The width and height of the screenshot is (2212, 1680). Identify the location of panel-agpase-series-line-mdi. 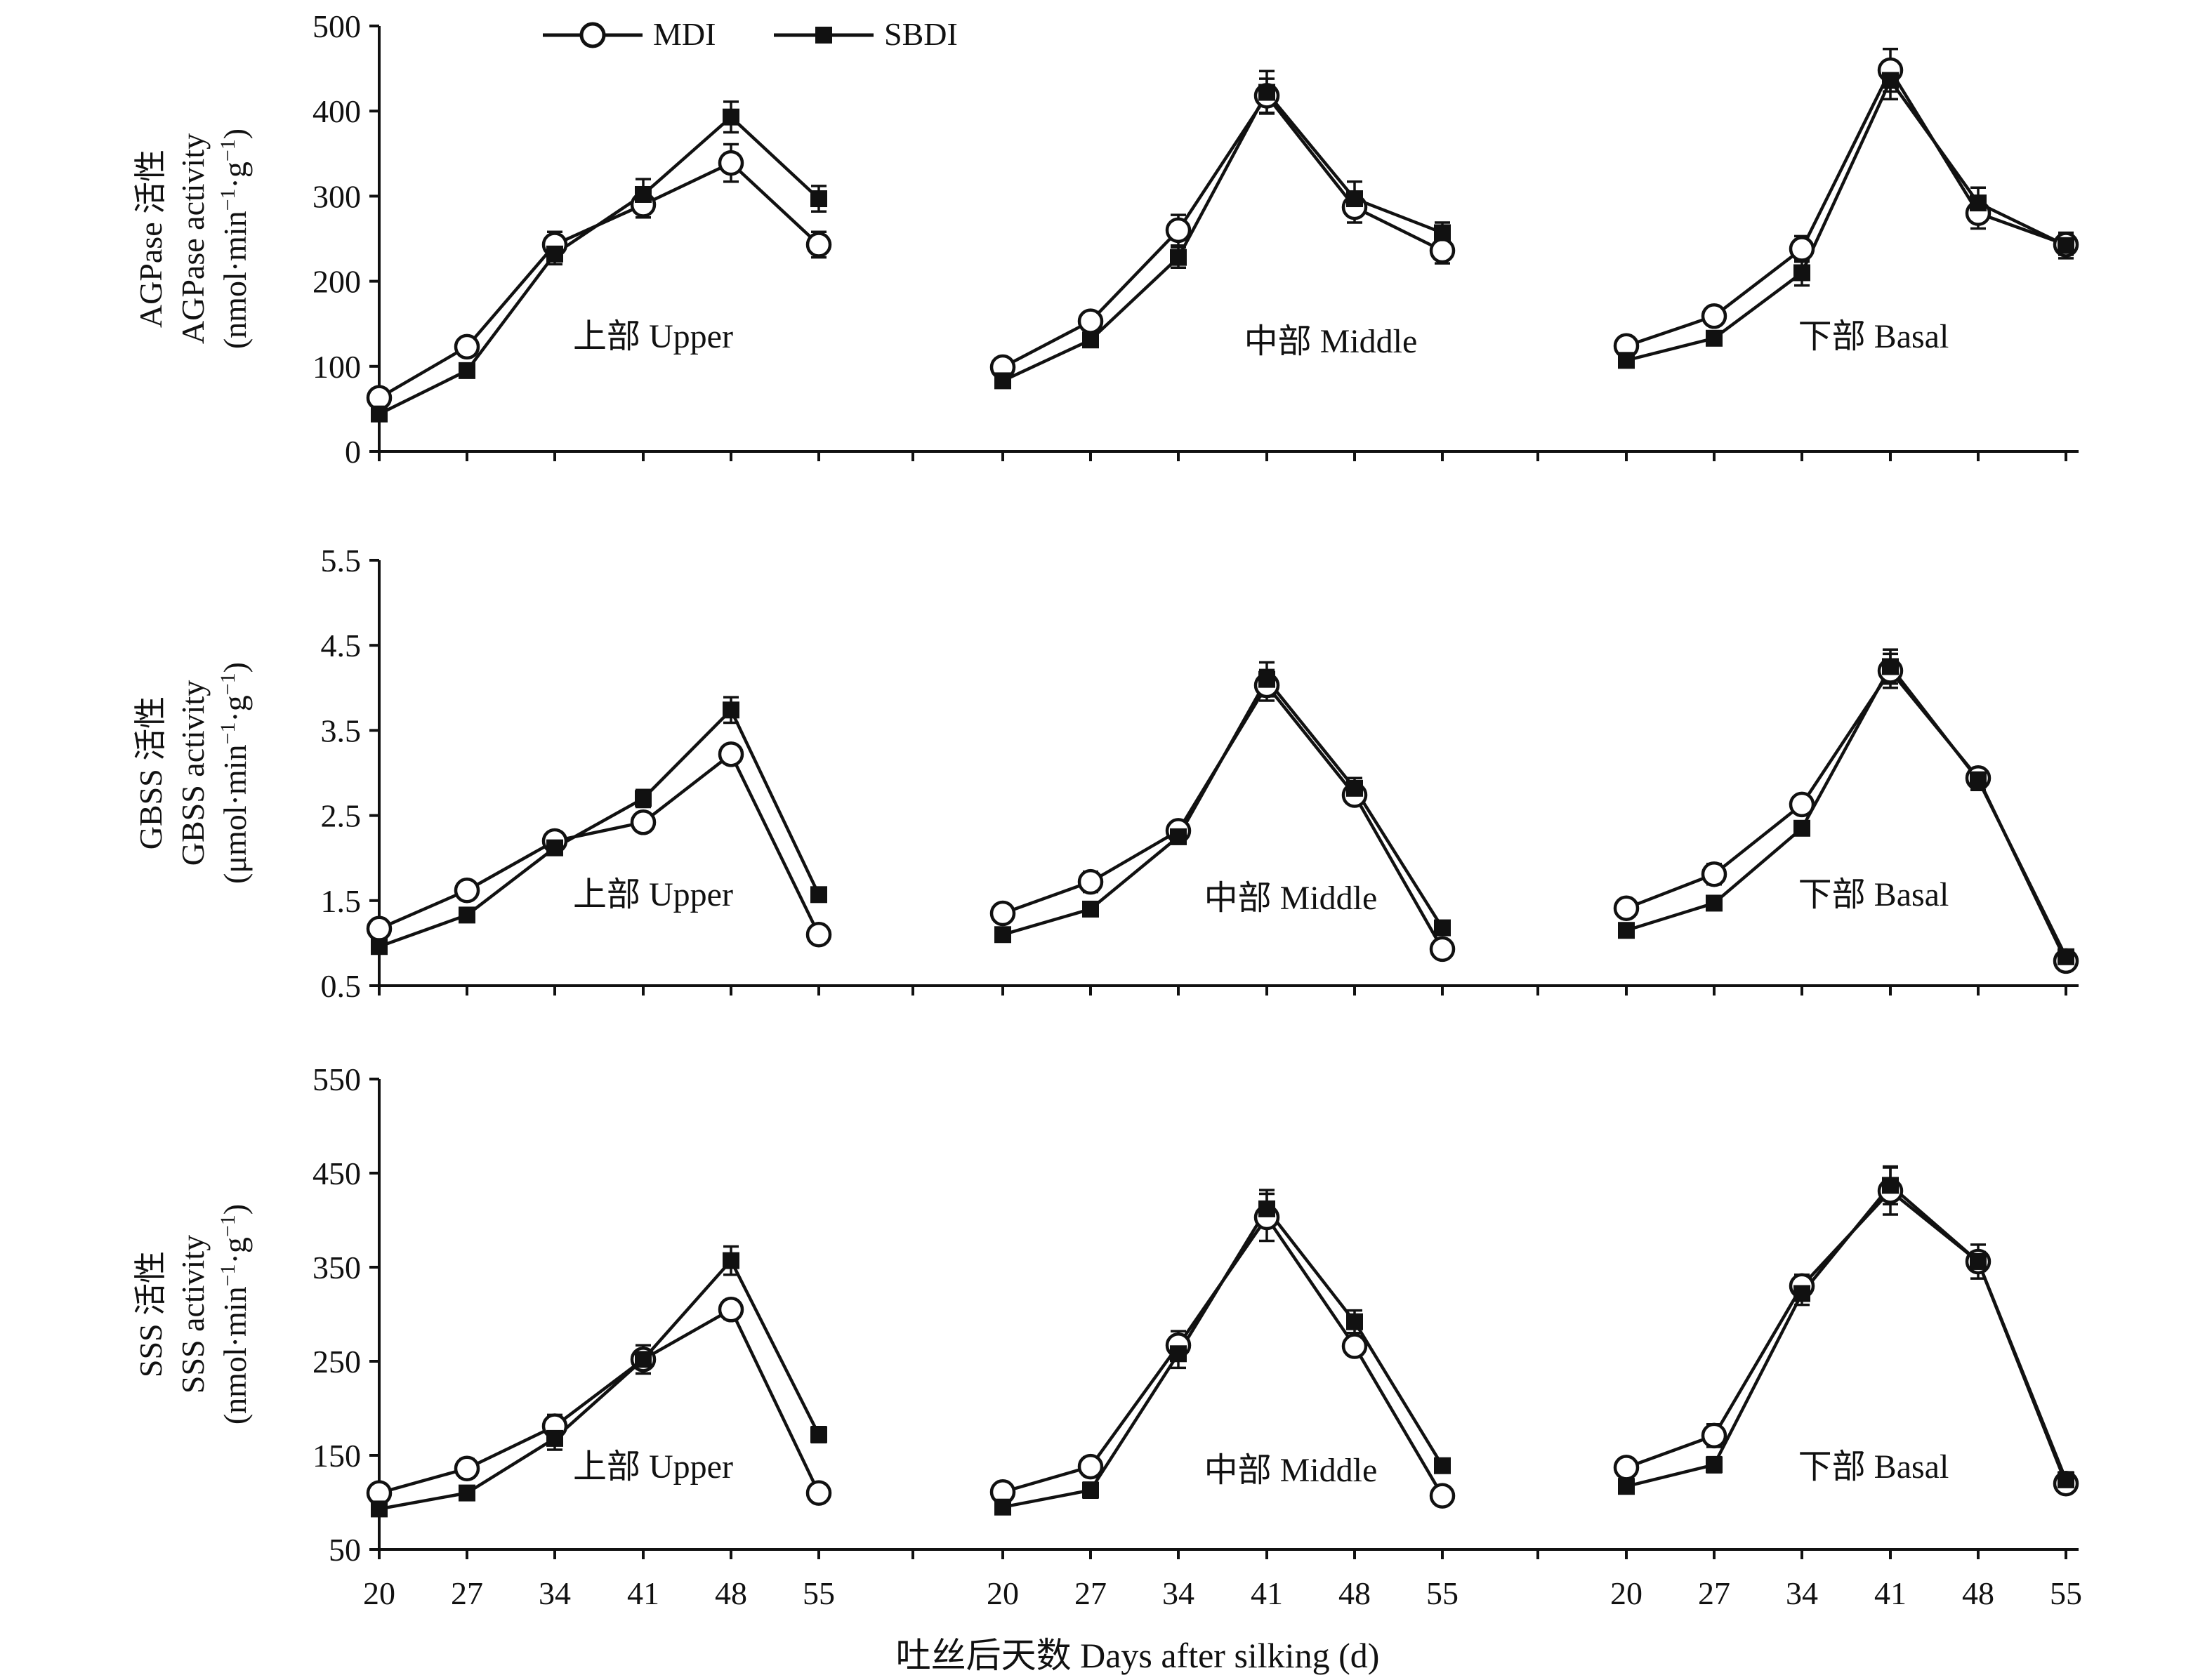
(599, 280).